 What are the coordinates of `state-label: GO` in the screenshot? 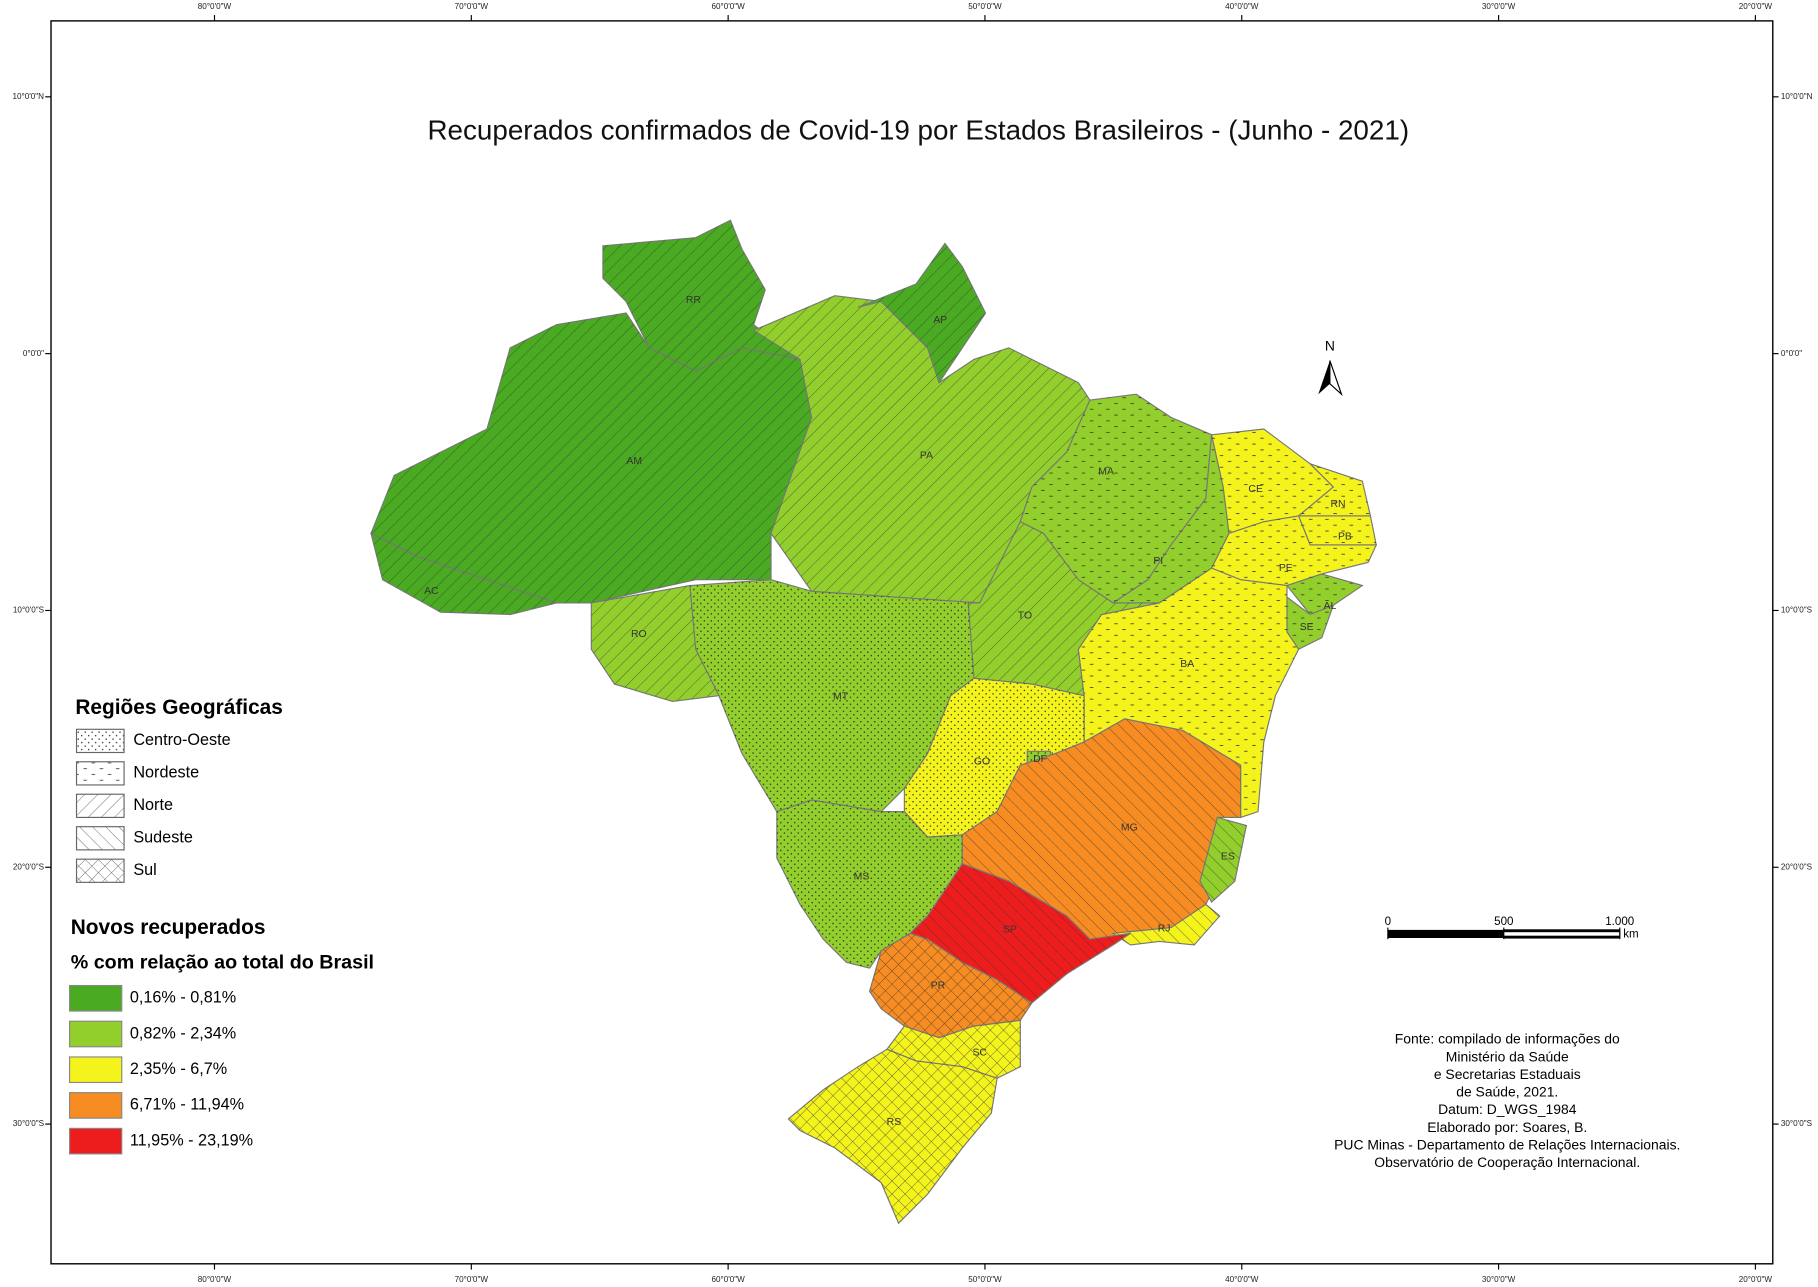 It's located at (982, 762).